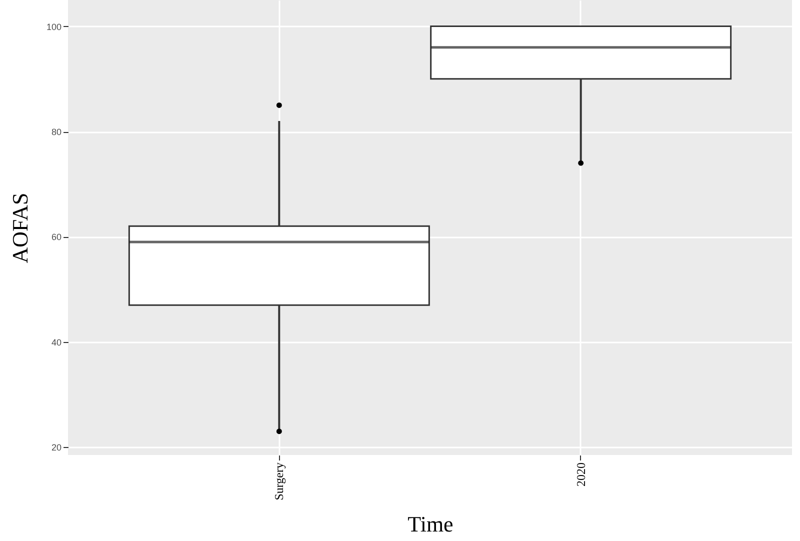  I want to click on y-tick-label: 20, so click(56, 447).